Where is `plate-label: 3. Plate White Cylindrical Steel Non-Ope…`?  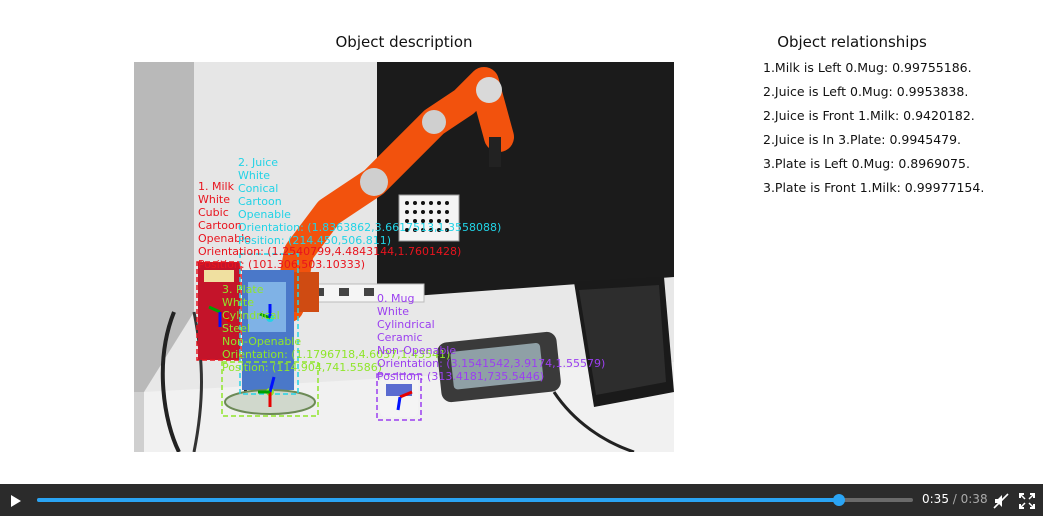
plate-label: 3. Plate White Cylindrical Steel Non-Ope… is located at coordinates (338, 328).